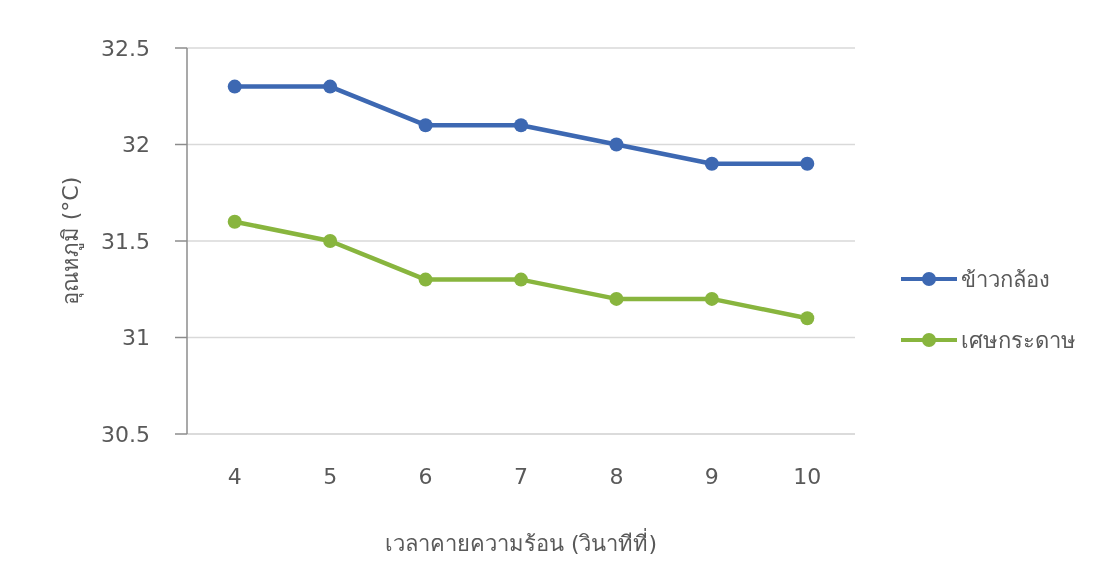 The height and width of the screenshot is (588, 1112). Describe the element at coordinates (1018, 340) in the screenshot. I see `legend-label: เศษกระดาษ` at that location.